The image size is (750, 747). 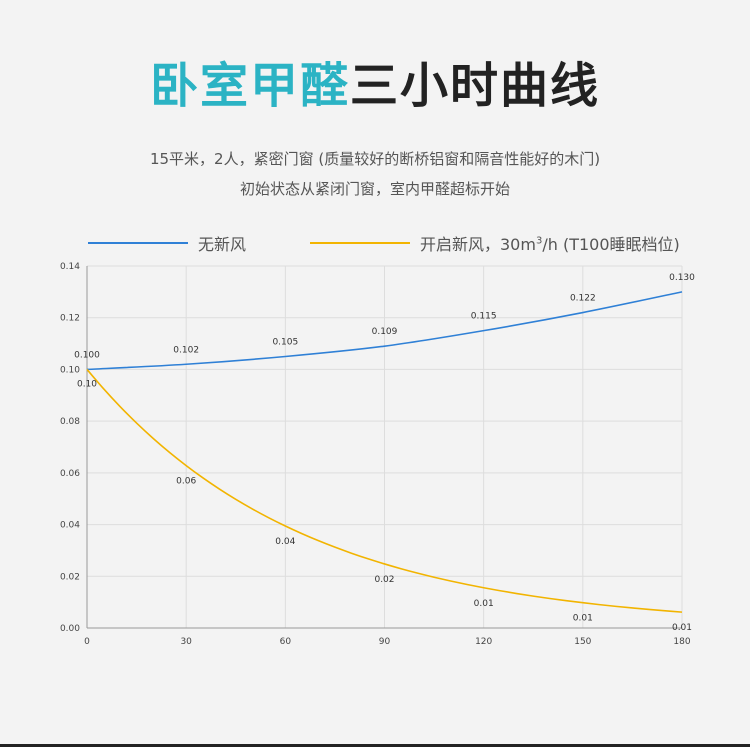 What do you see at coordinates (374, 189) in the screenshot?
I see `subtitle-line-2: 初始状态从紧闭门窗，室内甲醛超标开始` at bounding box center [374, 189].